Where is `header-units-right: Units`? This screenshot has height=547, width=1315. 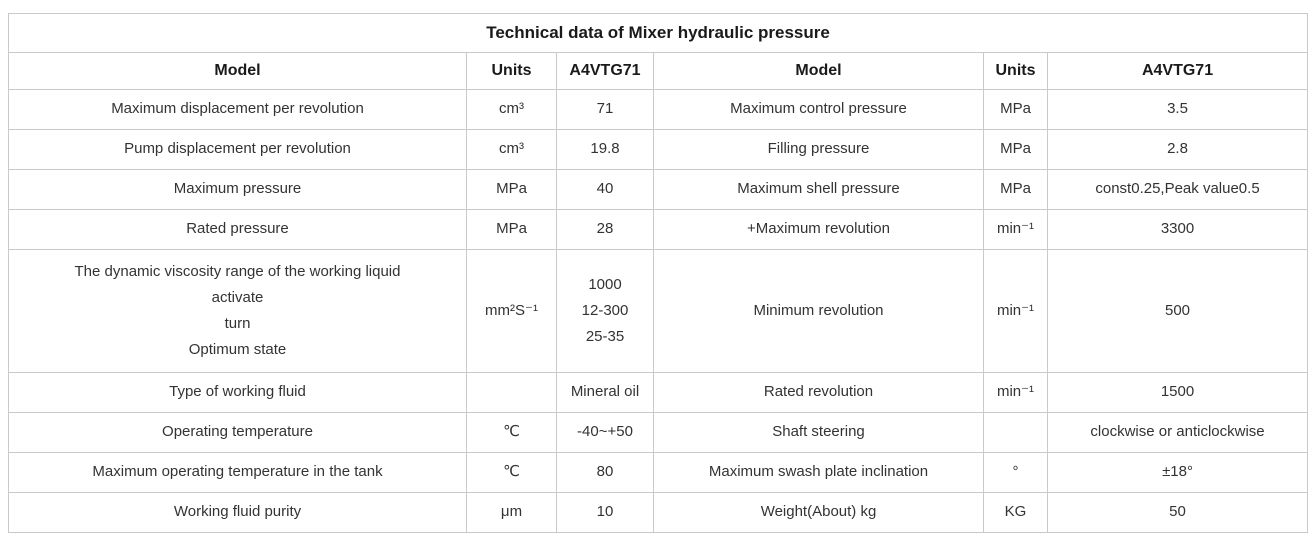 header-units-right: Units is located at coordinates (1015, 71).